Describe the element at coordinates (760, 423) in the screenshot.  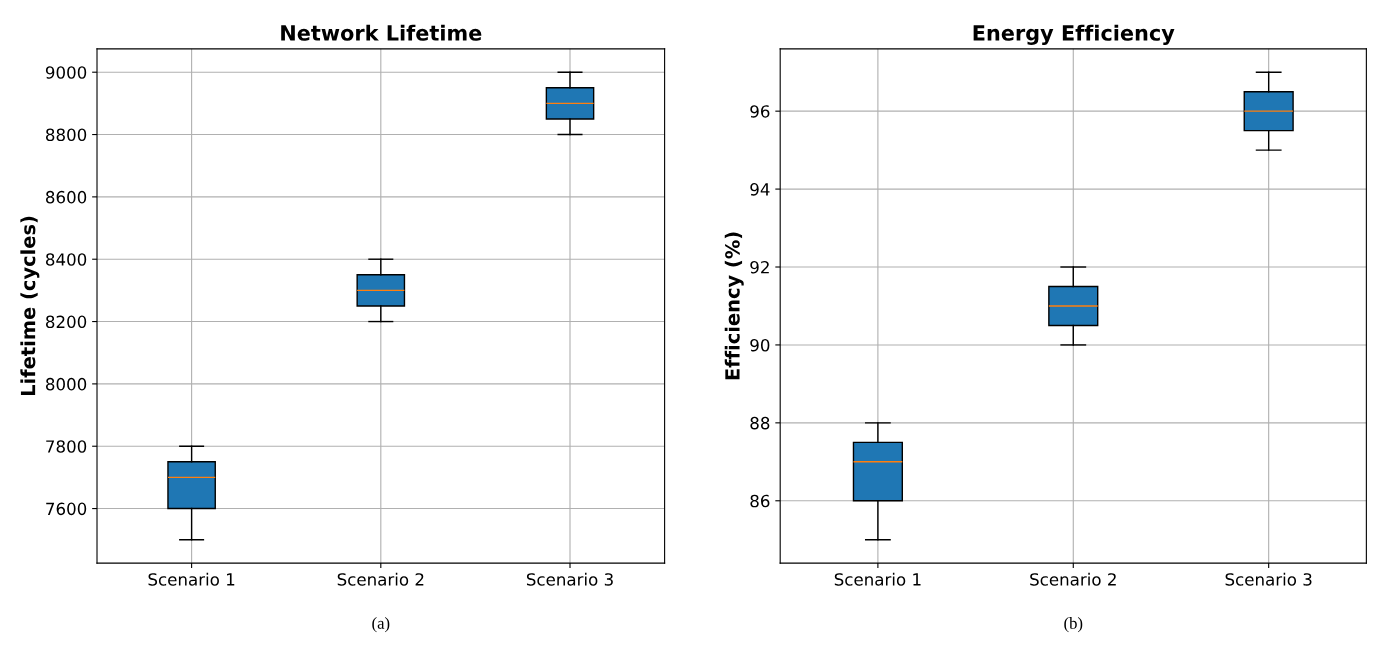
I see `y-tick-label: 88` at that location.